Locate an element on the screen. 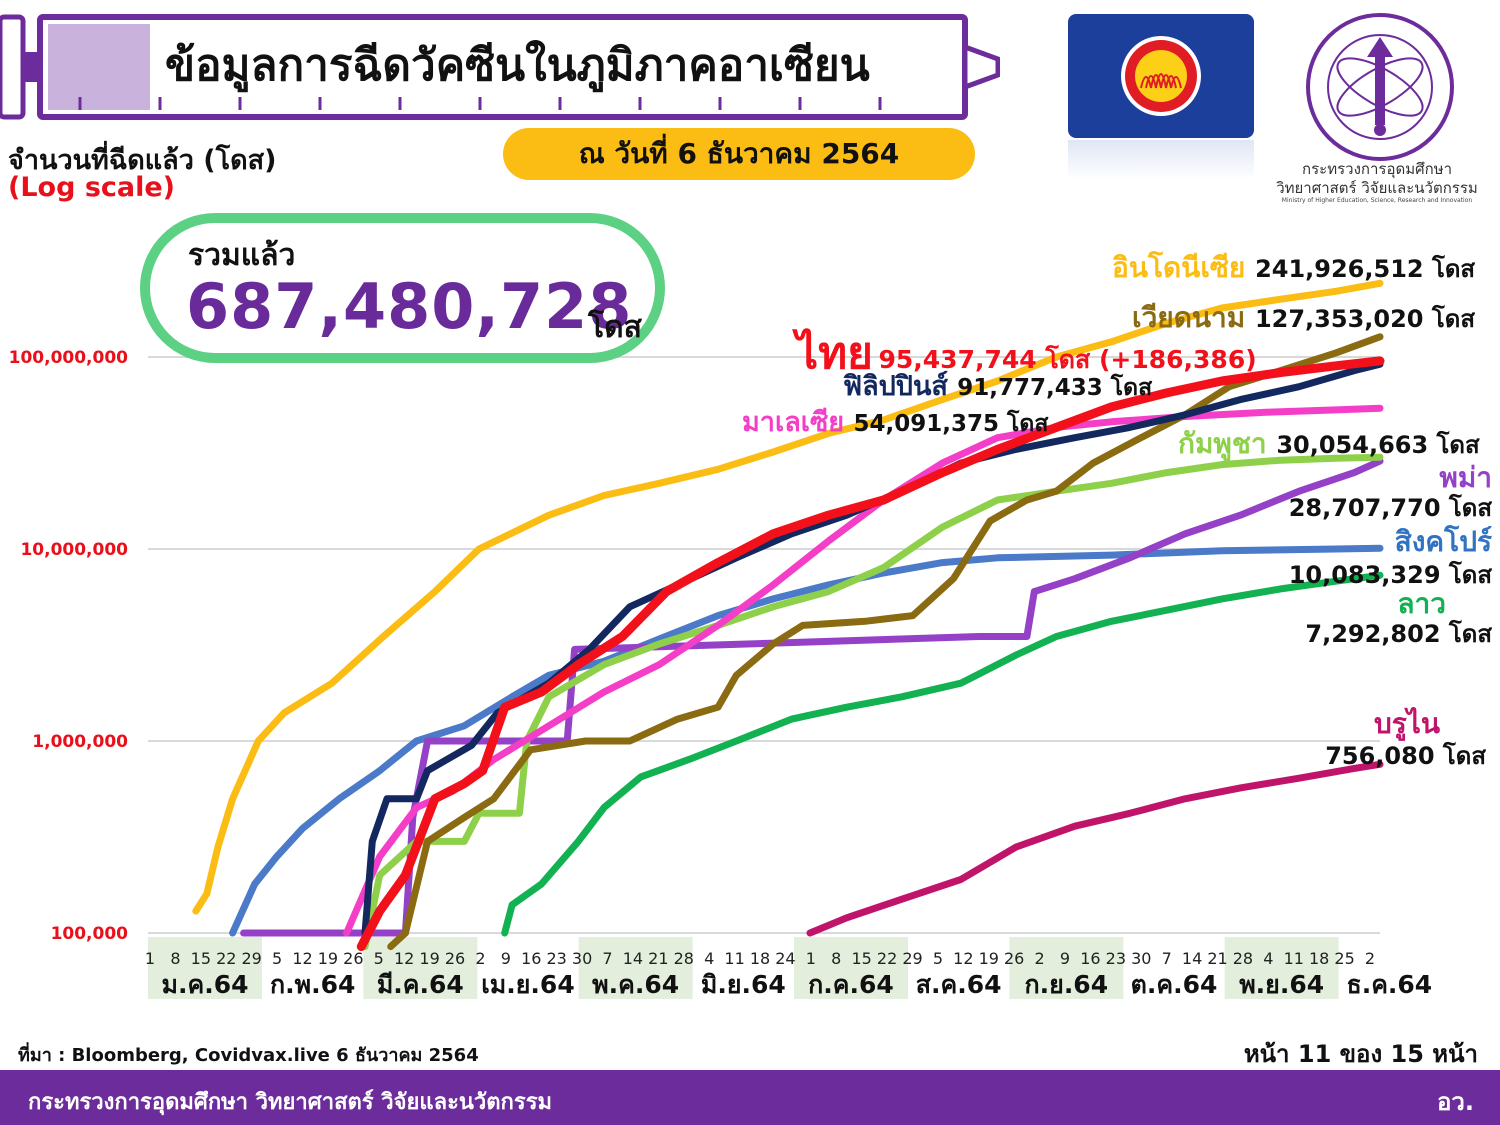 Image resolution: width=1500 pixels, height=1125 pixels. asean-flag is located at coordinates (1161, 76).